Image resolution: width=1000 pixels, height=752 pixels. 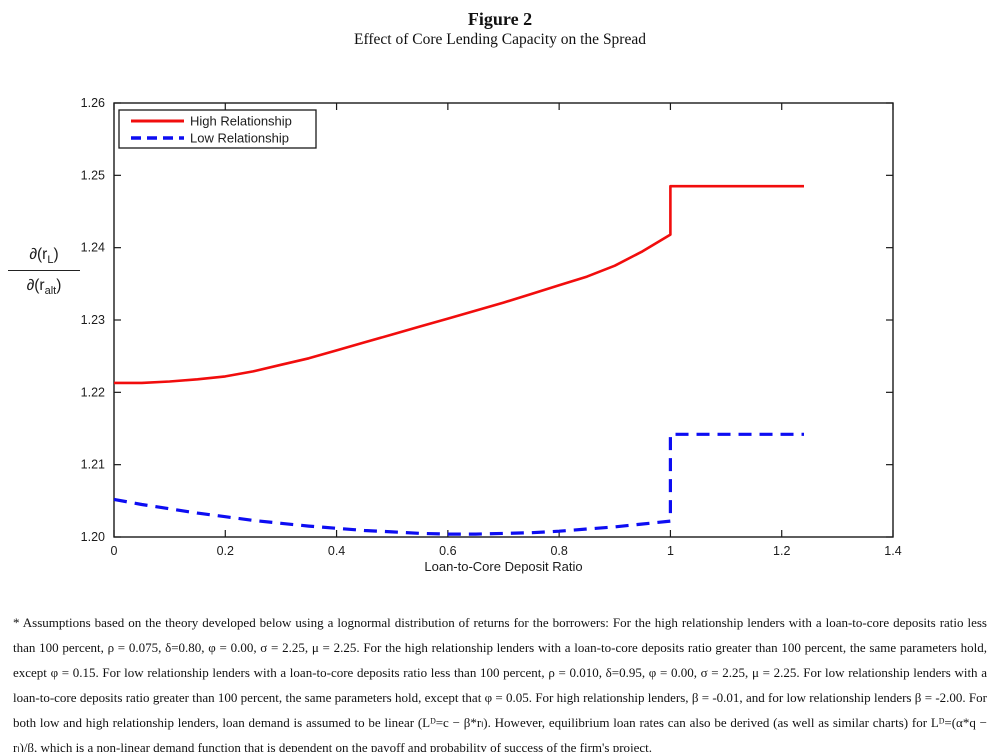 I want to click on y-tick-label: 1.23, so click(x=93, y=320).